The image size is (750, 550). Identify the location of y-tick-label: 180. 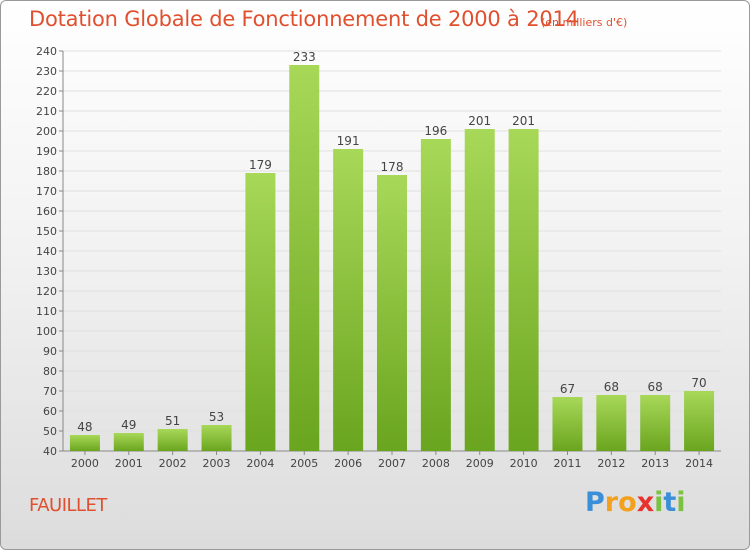
(46, 171).